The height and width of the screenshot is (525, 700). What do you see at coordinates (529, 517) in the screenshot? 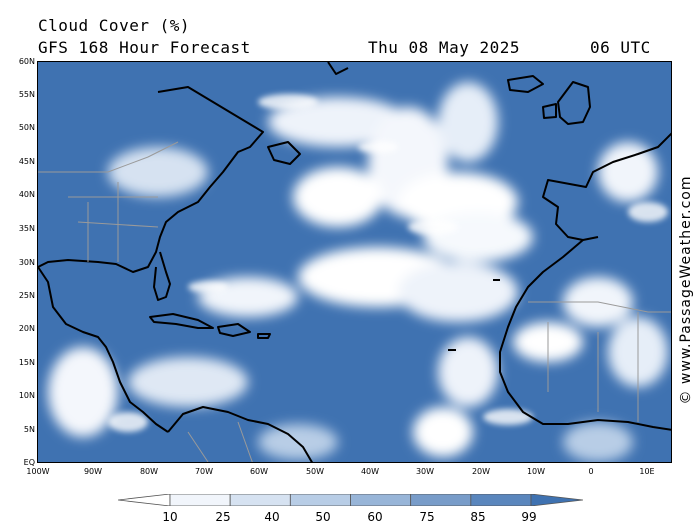
I see `legend-label: 99` at bounding box center [529, 517].